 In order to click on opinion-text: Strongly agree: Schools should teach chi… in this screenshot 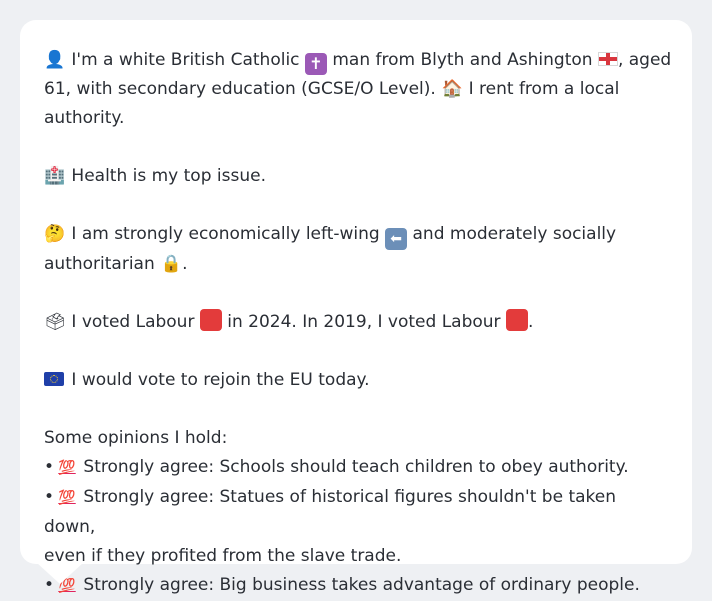, I will do `click(356, 467)`.